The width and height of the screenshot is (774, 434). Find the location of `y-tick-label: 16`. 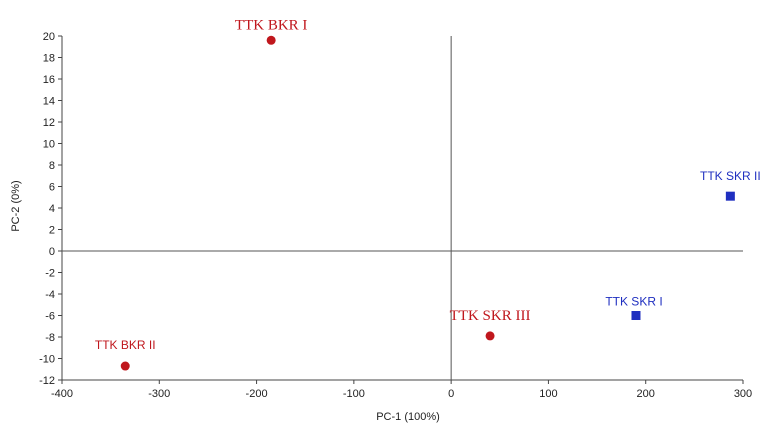

y-tick-label: 16 is located at coordinates (49, 80).